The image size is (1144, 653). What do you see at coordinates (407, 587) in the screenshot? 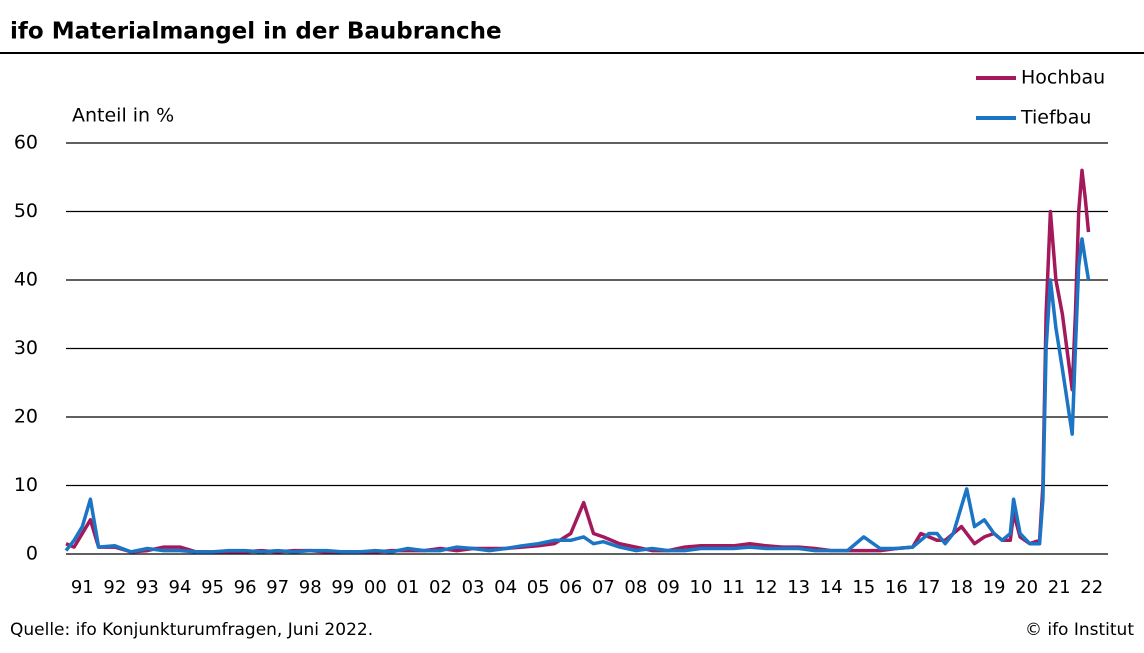
I see `x-tick-label: 01` at bounding box center [407, 587].